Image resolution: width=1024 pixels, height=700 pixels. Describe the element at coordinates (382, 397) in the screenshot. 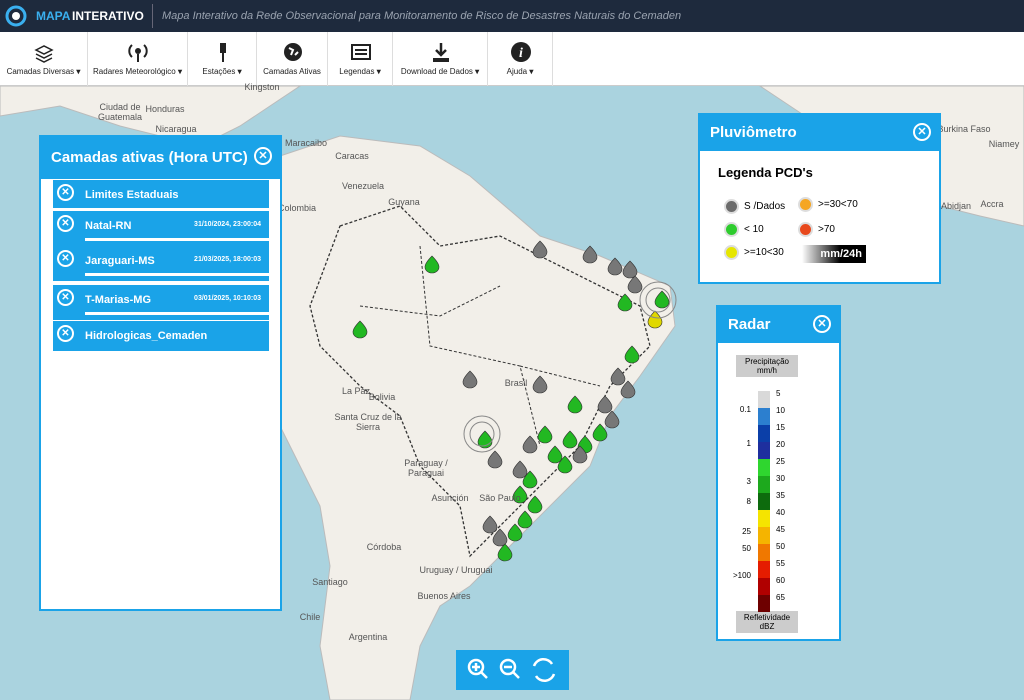

I see `map-label: Bolivia` at that location.